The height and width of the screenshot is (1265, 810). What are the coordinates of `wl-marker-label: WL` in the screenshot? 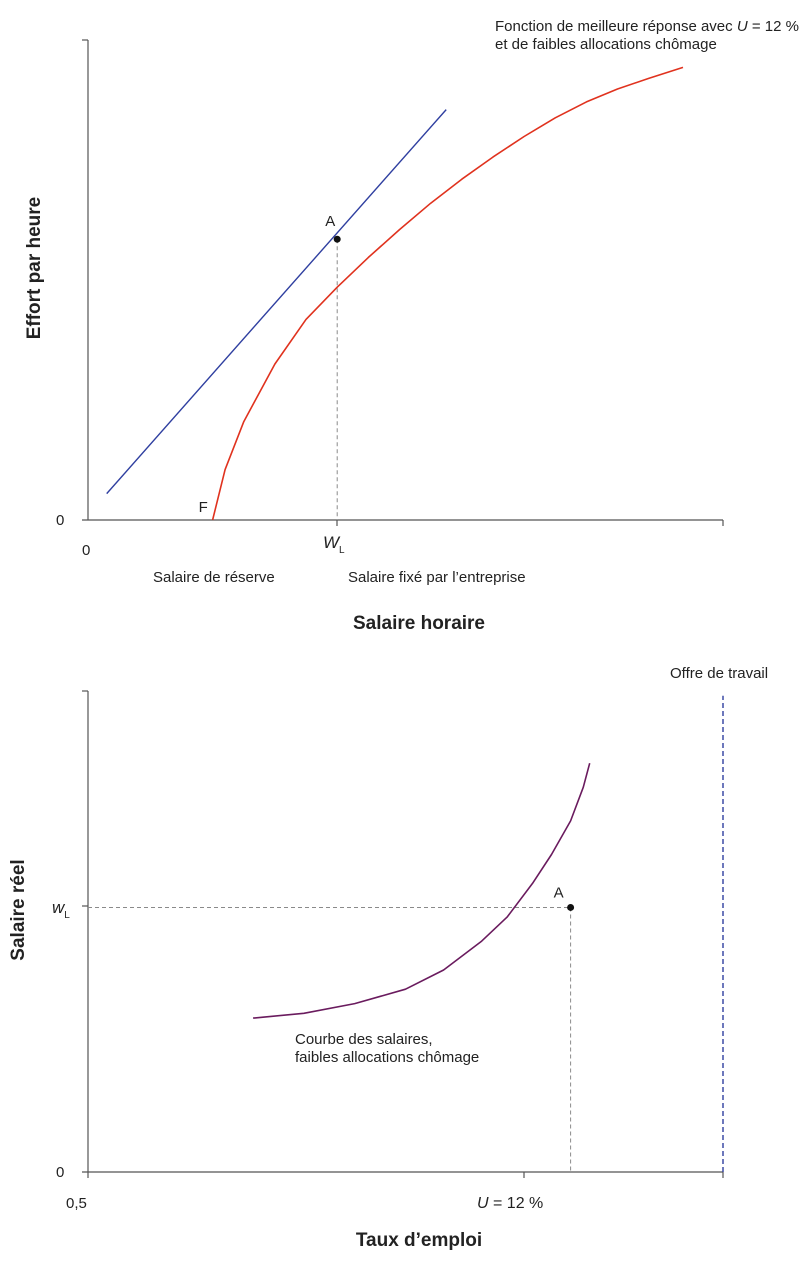 It's located at (334, 544).